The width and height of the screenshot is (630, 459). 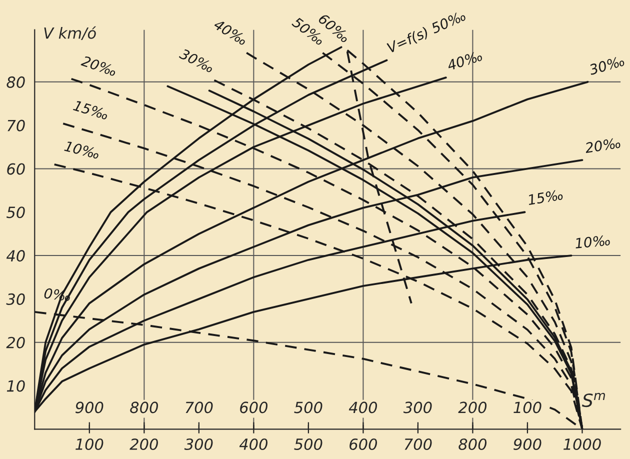 I want to click on x-tick-label: 900, so click(x=528, y=444).